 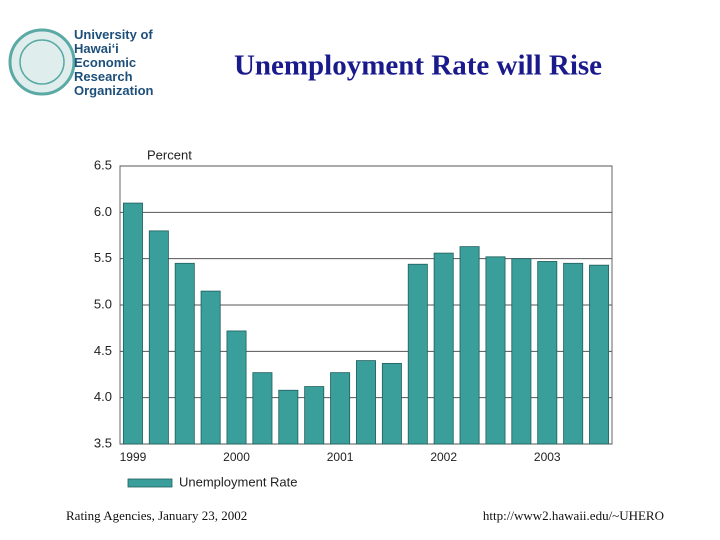 What do you see at coordinates (418, 66) in the screenshot?
I see `slide-title: Unemployment Rate will Rise` at bounding box center [418, 66].